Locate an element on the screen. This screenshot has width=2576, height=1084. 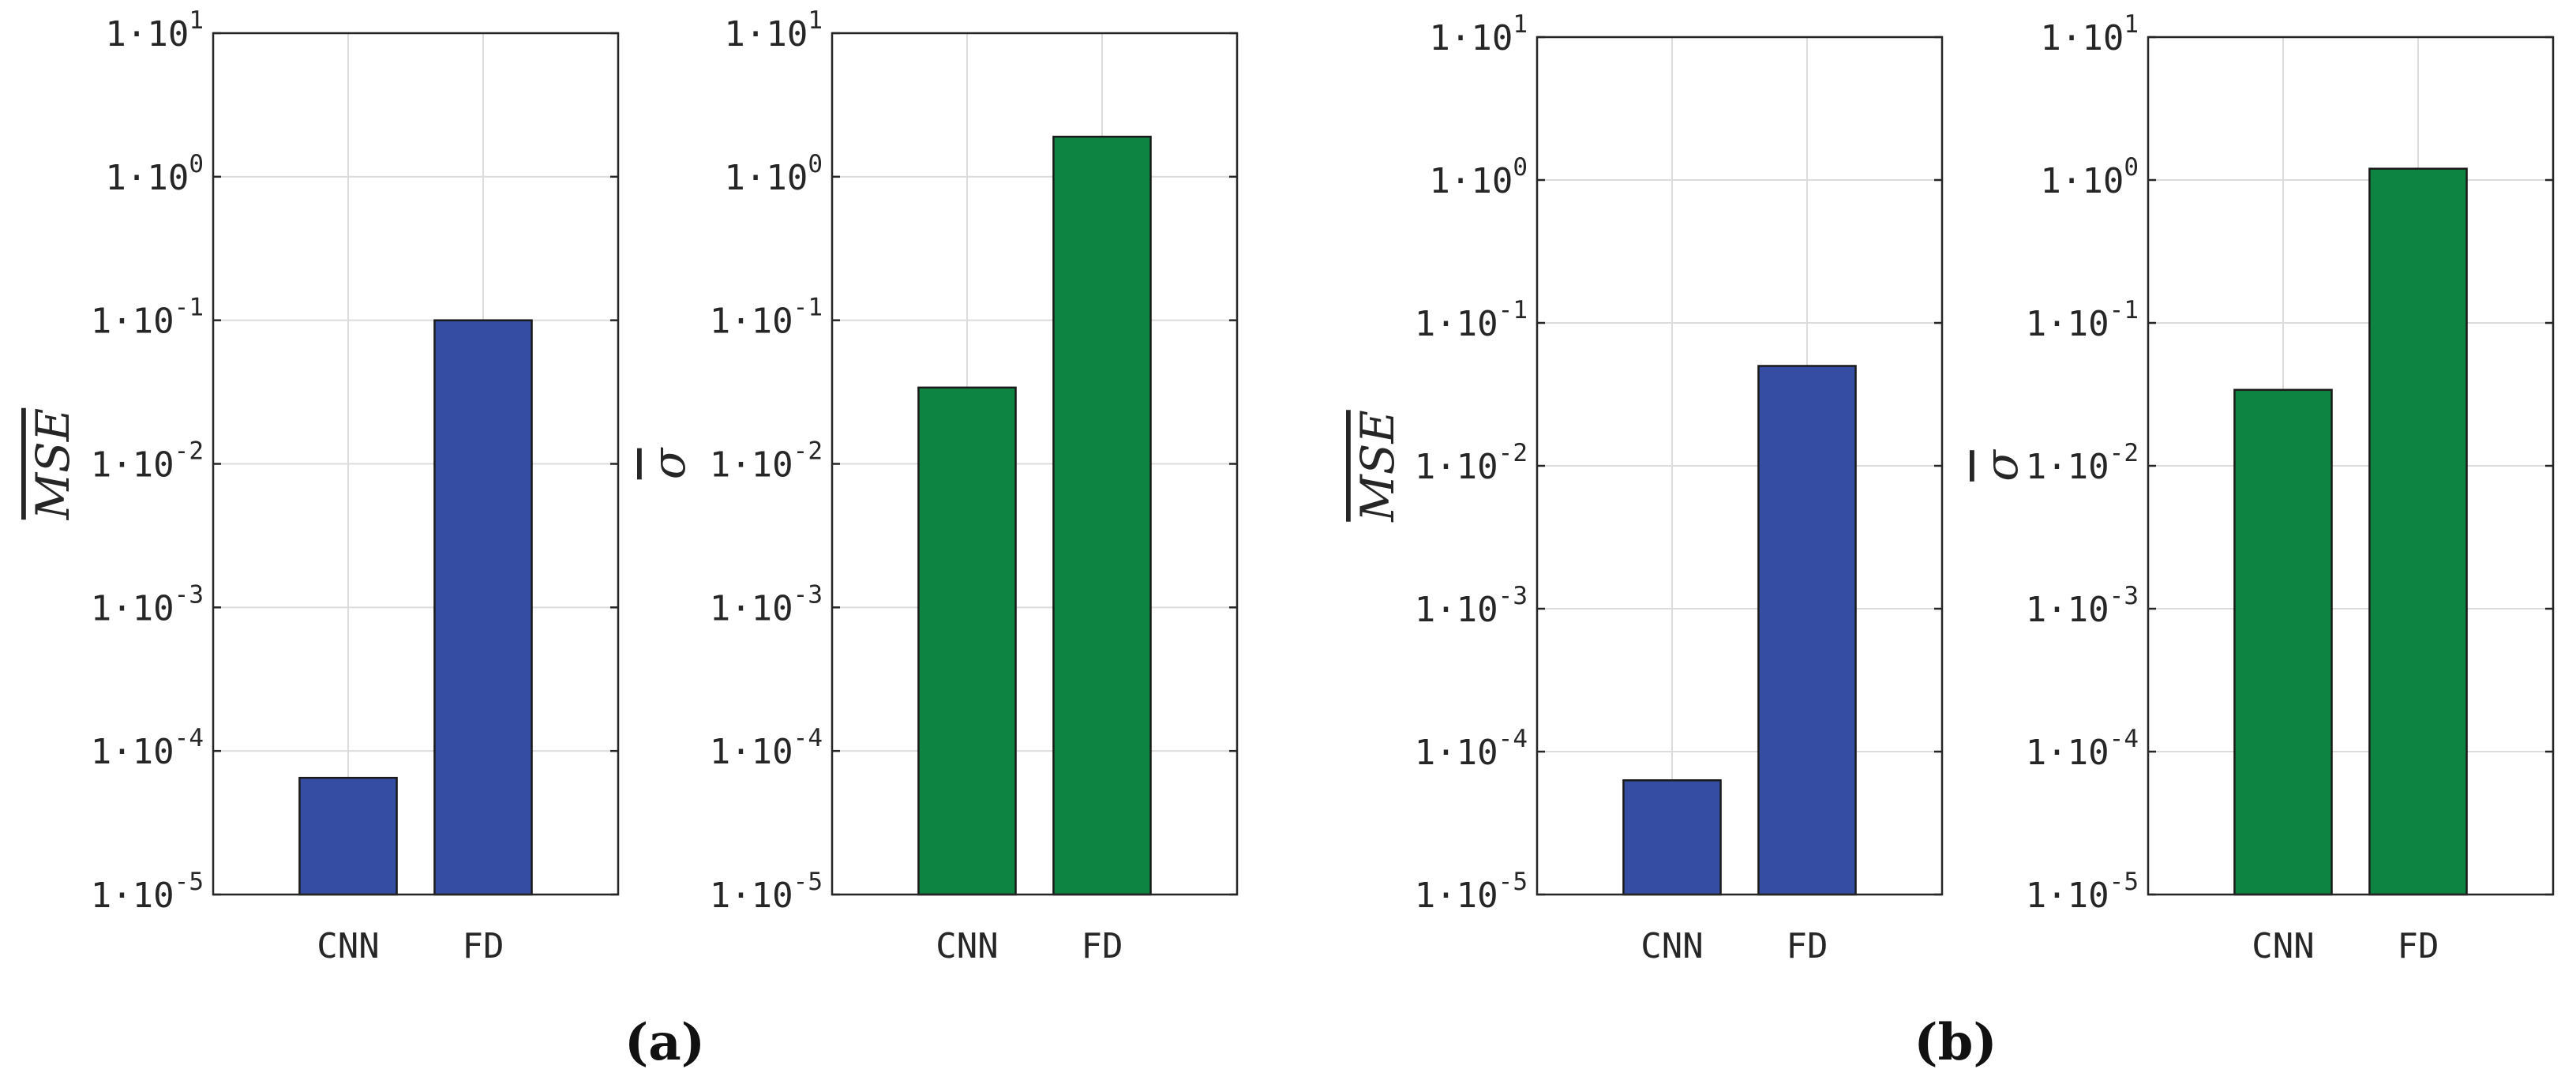
panel-label-b: (b) is located at coordinates (1956, 1042).